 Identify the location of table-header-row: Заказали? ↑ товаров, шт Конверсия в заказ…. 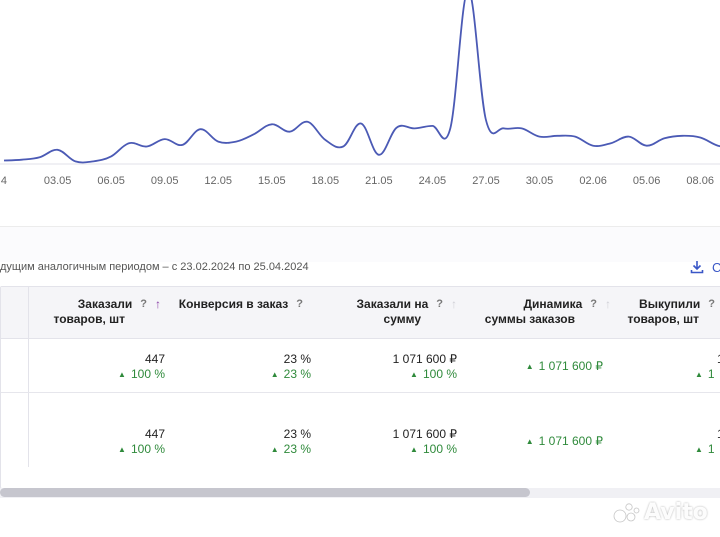
(360, 313).